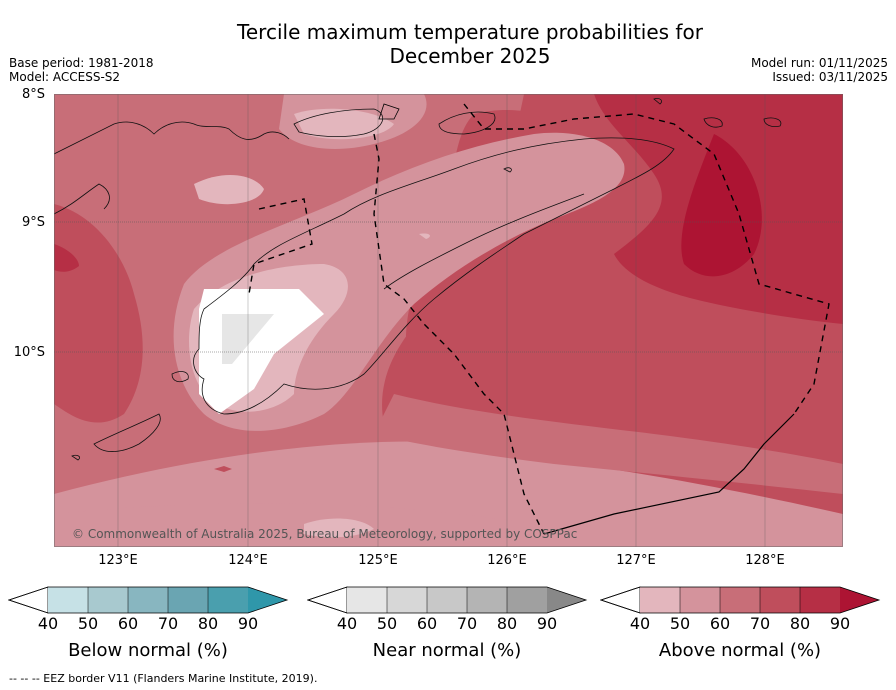 This screenshot has width=896, height=690. I want to click on colorbar-below-tick-80: 80, so click(208, 623).